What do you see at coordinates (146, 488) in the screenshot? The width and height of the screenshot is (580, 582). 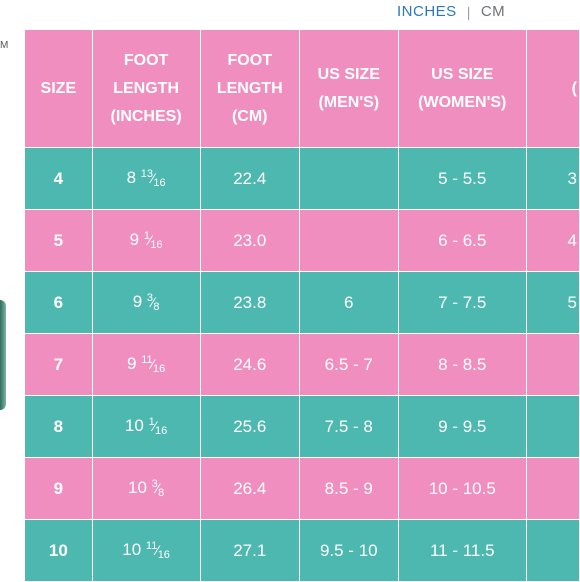 I see `foot-length-inches-cell: 10 3⁄8` at bounding box center [146, 488].